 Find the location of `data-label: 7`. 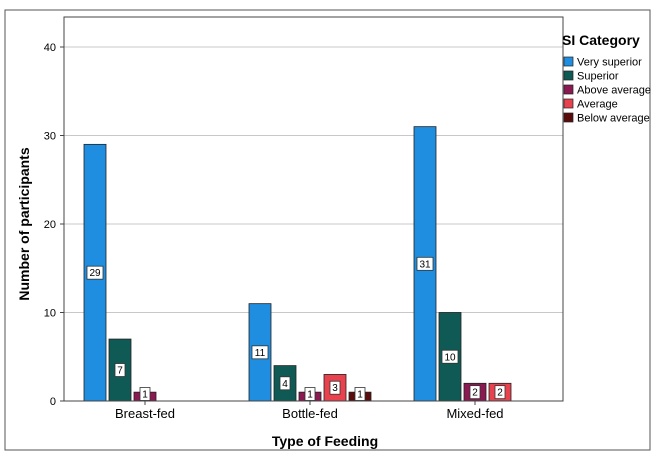

data-label: 7 is located at coordinates (120, 371).